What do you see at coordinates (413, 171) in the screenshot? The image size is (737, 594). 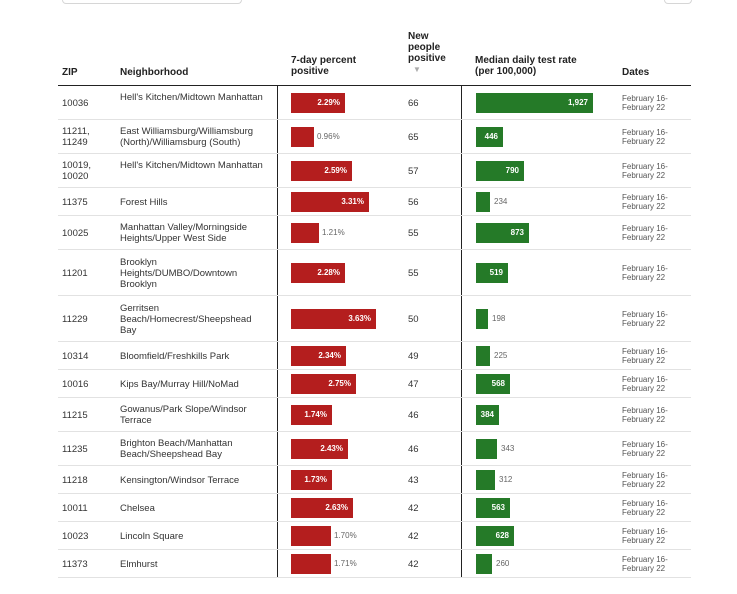 I see `new-positive-cell: 57` at bounding box center [413, 171].